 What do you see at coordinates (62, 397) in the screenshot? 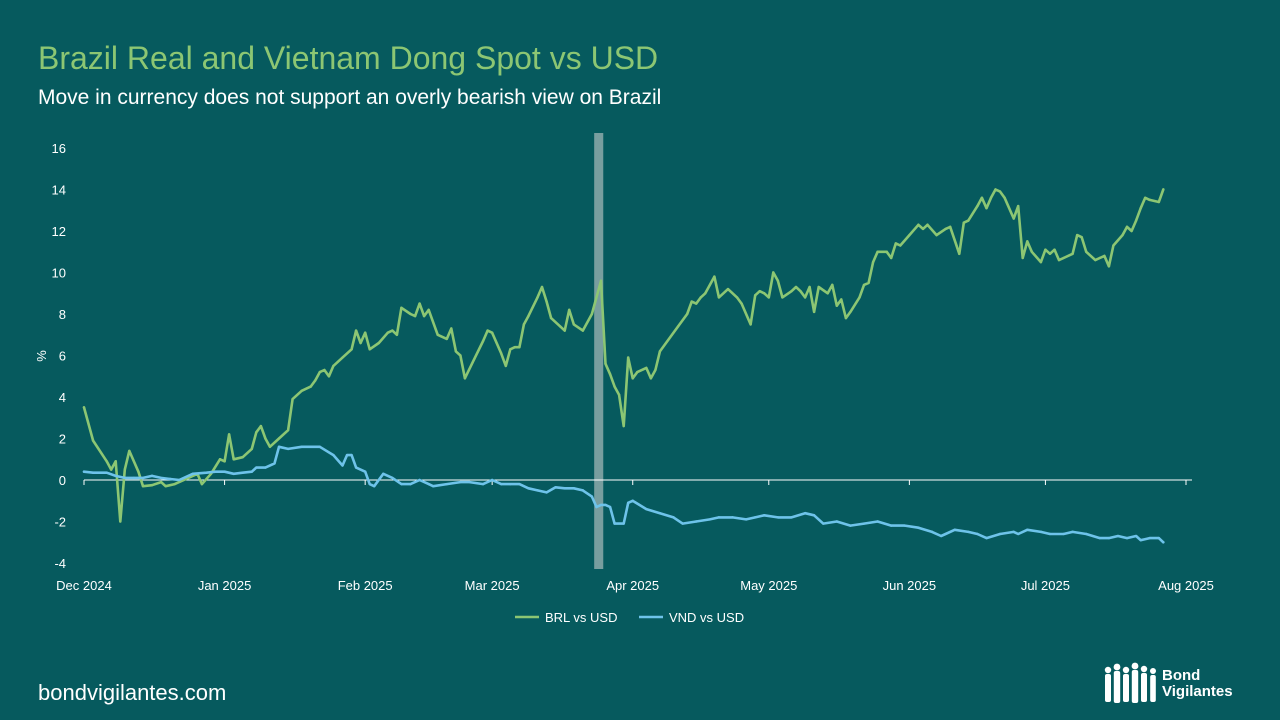
I see `y-tick-label: 4` at bounding box center [62, 397].